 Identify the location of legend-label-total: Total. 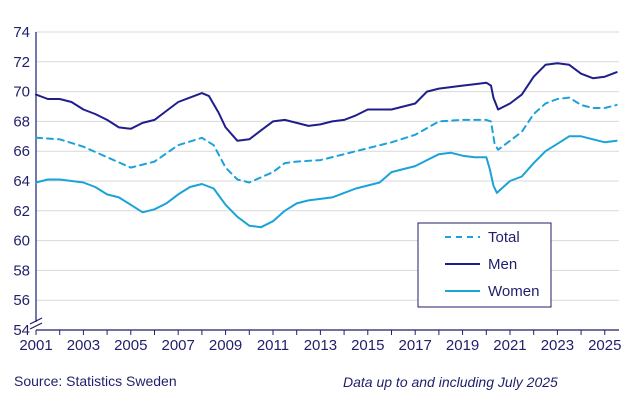
(504, 237).